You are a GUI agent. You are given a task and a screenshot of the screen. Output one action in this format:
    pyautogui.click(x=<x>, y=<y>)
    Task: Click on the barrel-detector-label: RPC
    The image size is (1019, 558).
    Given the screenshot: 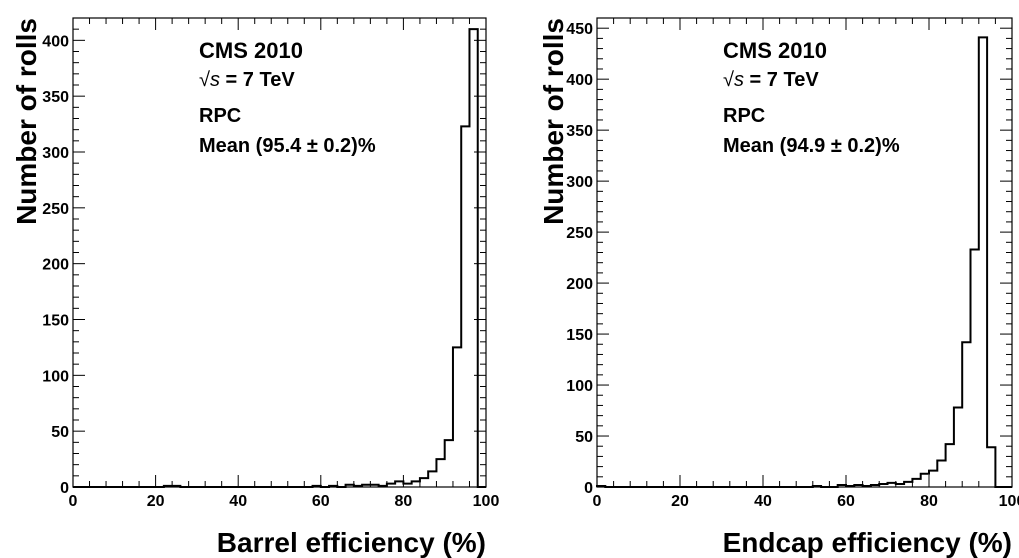 What is the action you would take?
    pyautogui.click(x=220, y=116)
    